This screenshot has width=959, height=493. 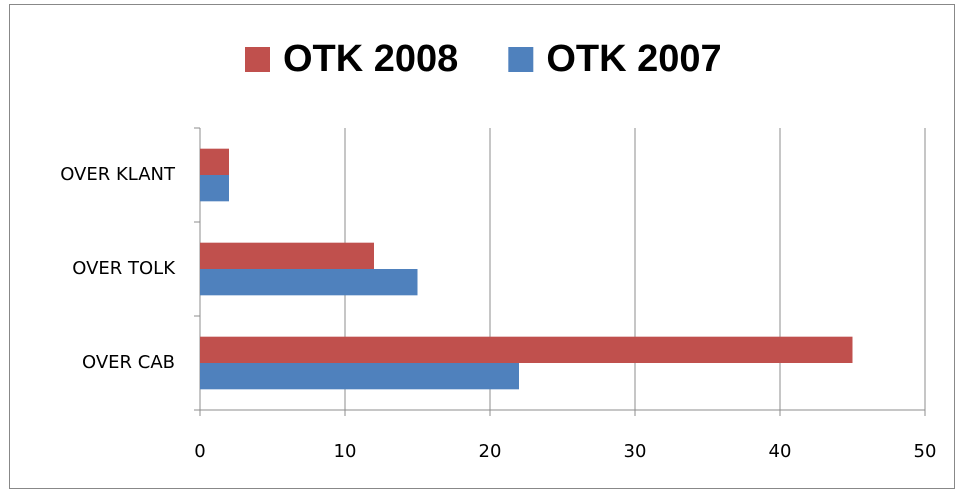 What do you see at coordinates (370, 59) in the screenshot?
I see `legend-label: OTK 2008` at bounding box center [370, 59].